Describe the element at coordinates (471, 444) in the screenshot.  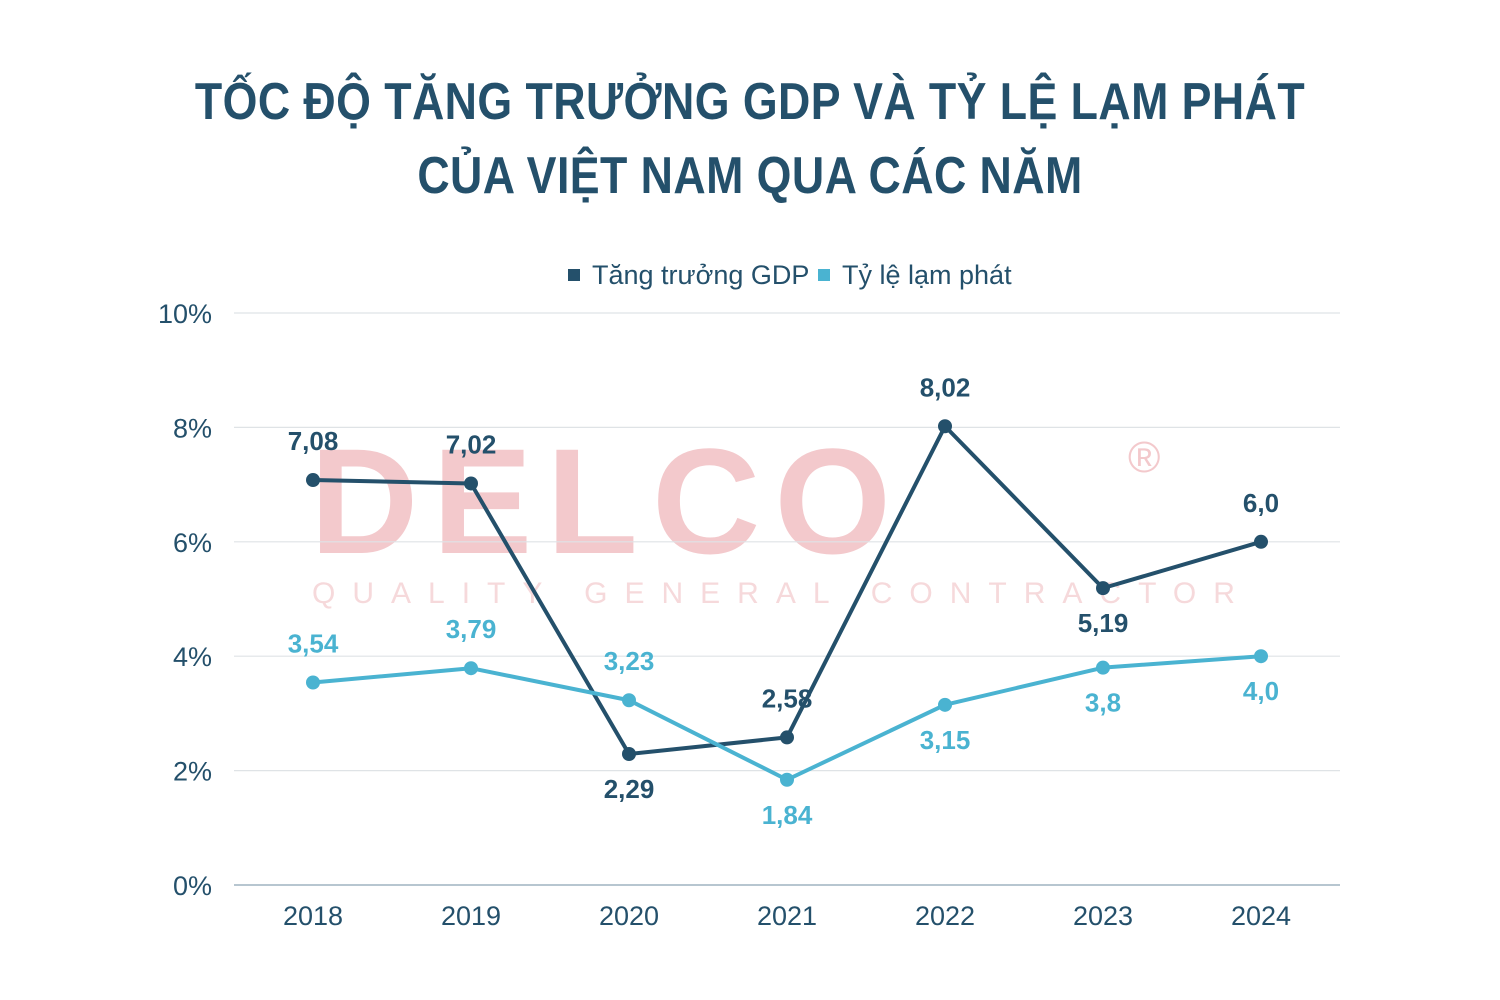
I see `data-label-gdp: 7,02` at that location.